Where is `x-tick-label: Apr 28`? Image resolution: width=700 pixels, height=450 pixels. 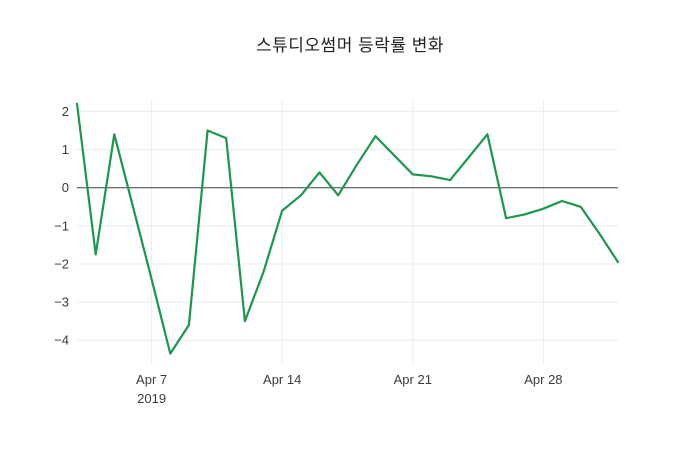
x-tick-label: Apr 28 is located at coordinates (543, 379).